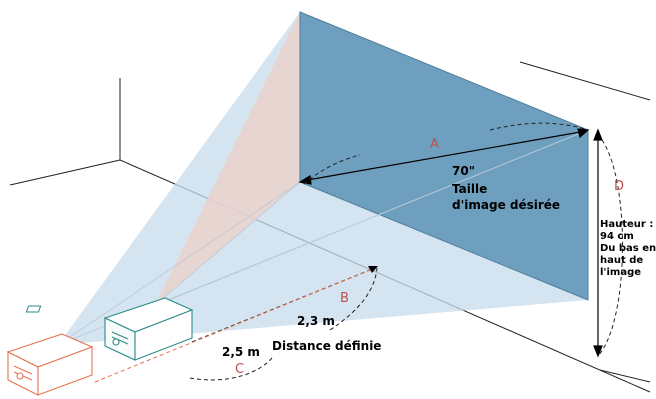 The height and width of the screenshot is (399, 656). What do you see at coordinates (626, 224) in the screenshot?
I see `height-label-1: Hauteur :` at bounding box center [626, 224].